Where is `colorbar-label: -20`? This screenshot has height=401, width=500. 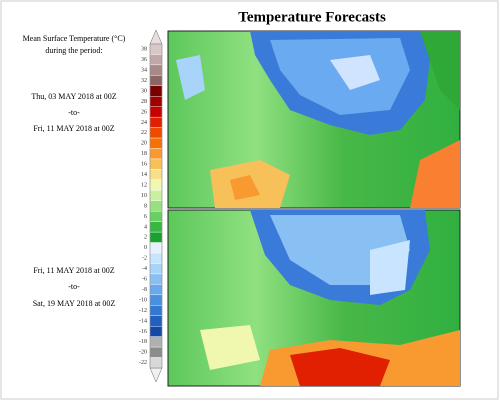 colorbar-label: -20 is located at coordinates (143, 353).